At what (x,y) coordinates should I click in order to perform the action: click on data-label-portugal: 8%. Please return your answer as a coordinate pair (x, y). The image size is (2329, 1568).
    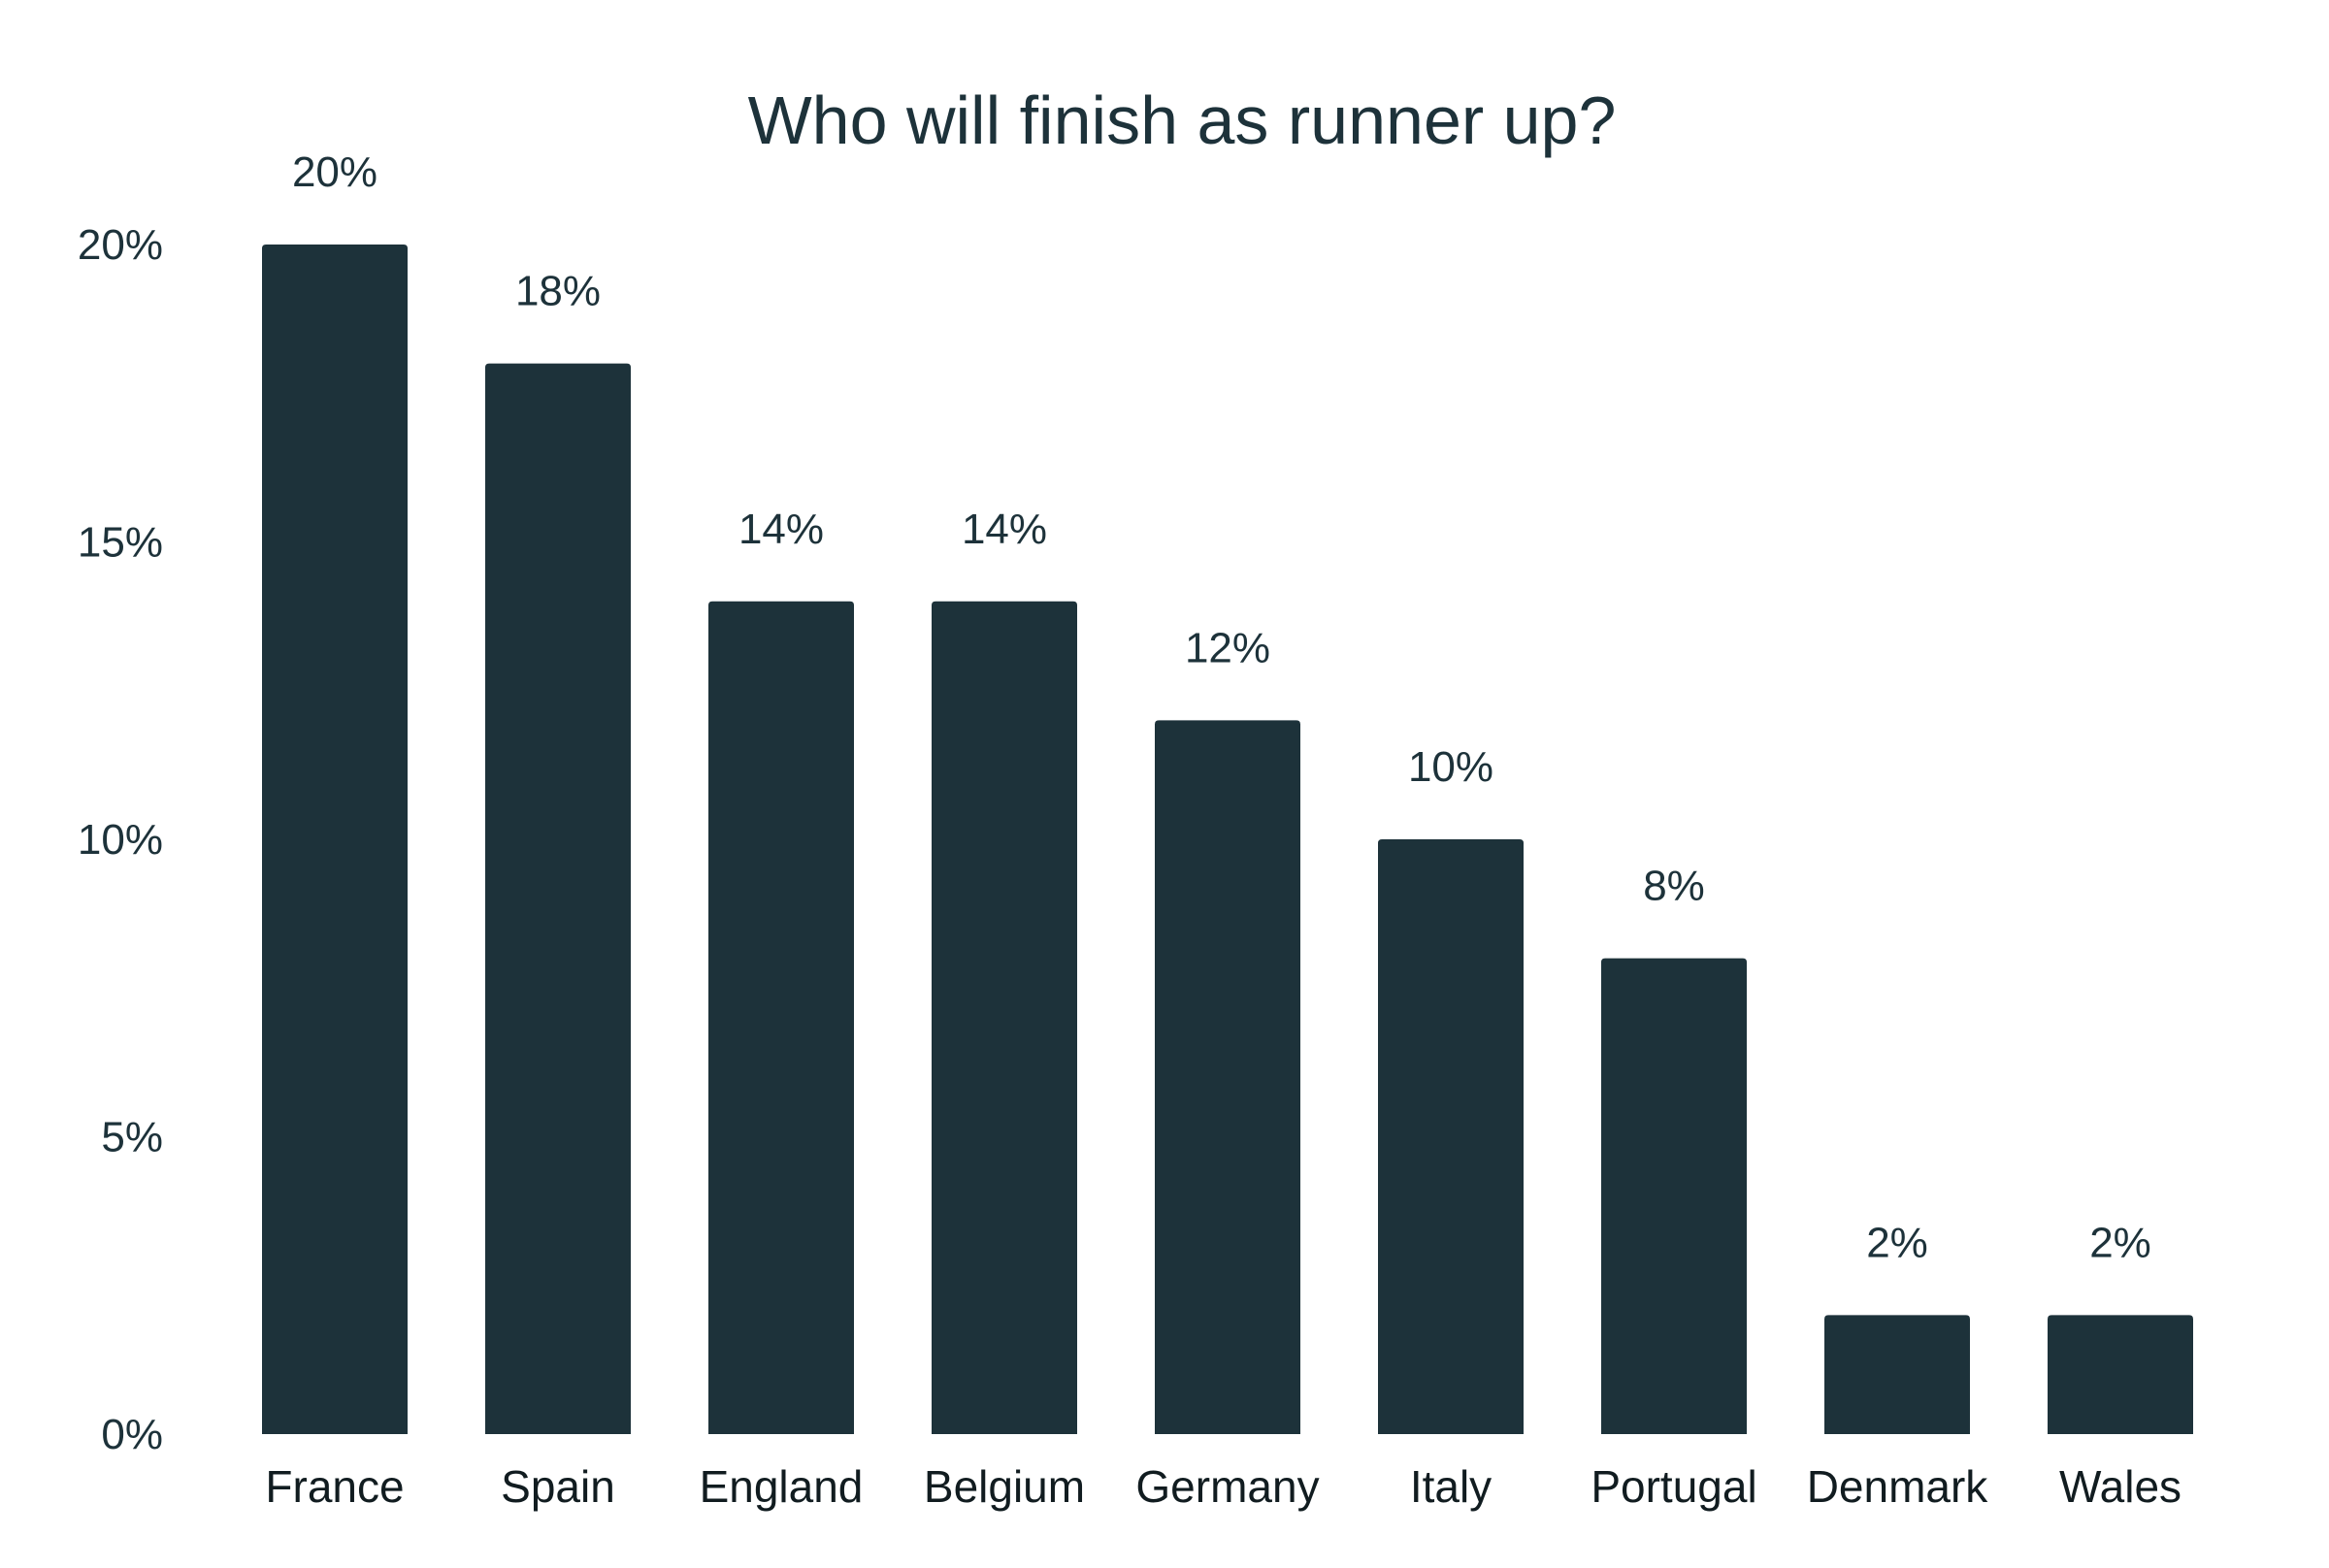
    Looking at the image, I should click on (1674, 886).